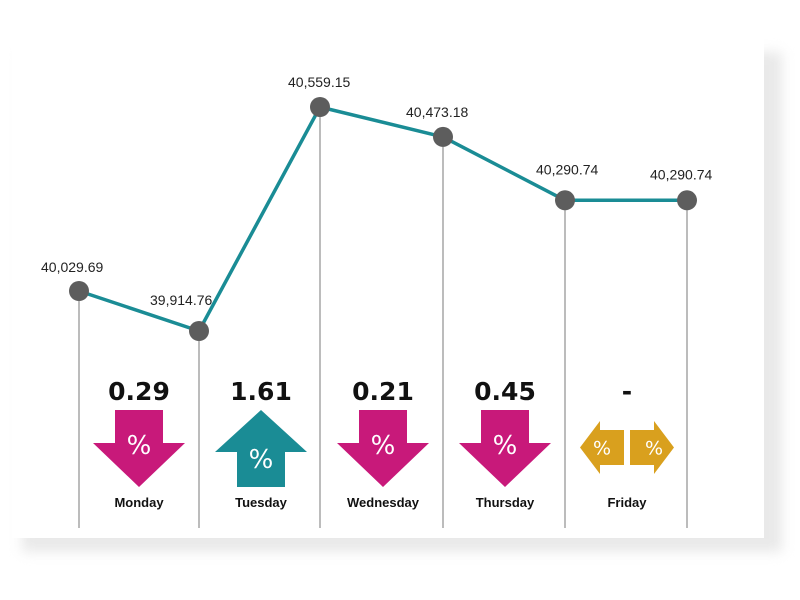  Describe the element at coordinates (383, 502) in the screenshot. I see `day-label: Wednesday` at that location.